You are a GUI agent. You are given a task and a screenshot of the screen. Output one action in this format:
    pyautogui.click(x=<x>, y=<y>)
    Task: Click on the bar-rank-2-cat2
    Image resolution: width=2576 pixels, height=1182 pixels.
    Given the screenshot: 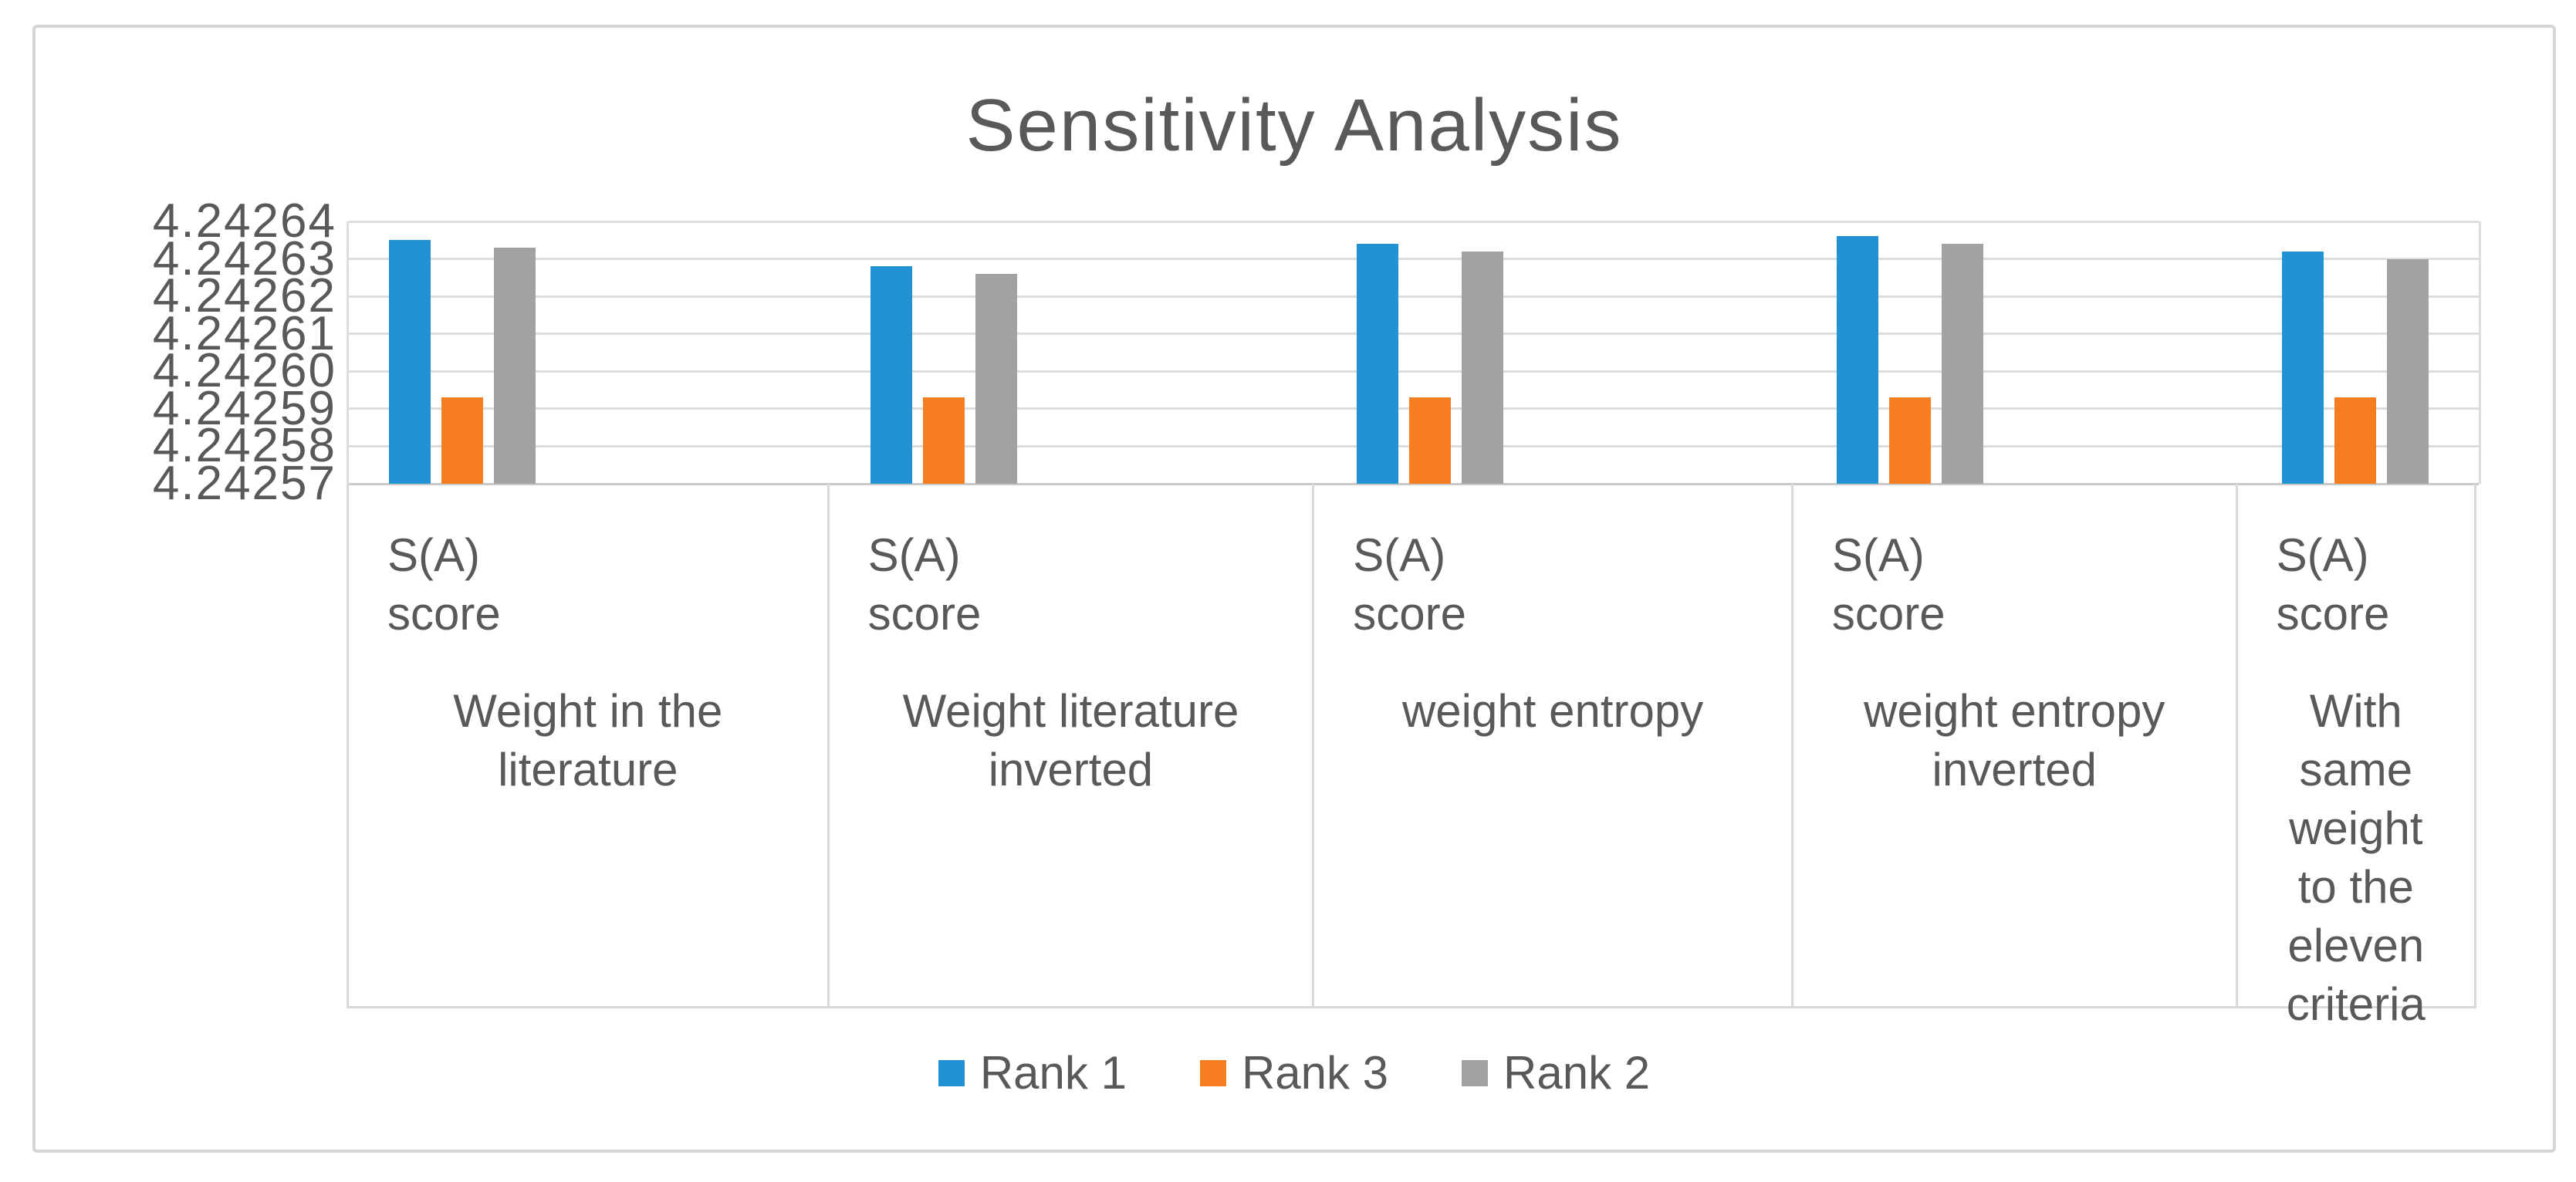 What is the action you would take?
    pyautogui.click(x=996, y=379)
    